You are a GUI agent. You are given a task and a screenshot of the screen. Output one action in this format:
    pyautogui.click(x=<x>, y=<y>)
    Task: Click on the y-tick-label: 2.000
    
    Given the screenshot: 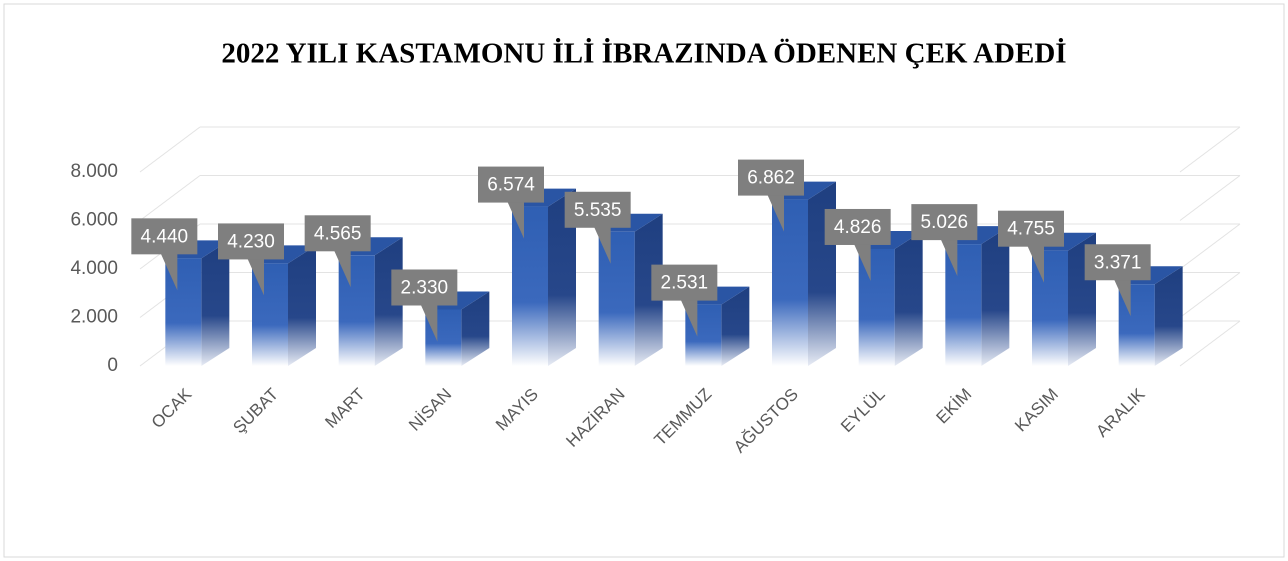 What is the action you would take?
    pyautogui.click(x=94, y=317)
    